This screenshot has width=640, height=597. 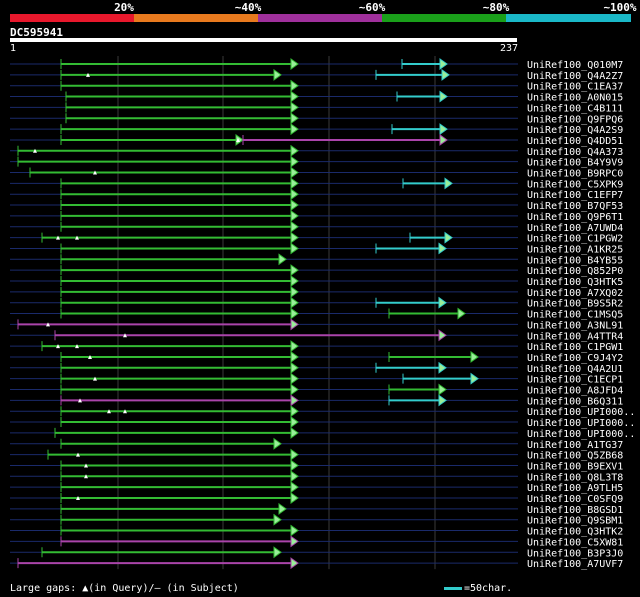 What do you see at coordinates (575, 358) in the screenshot?
I see `hit-label: UniRef100_C9J4Y2` at bounding box center [575, 358].